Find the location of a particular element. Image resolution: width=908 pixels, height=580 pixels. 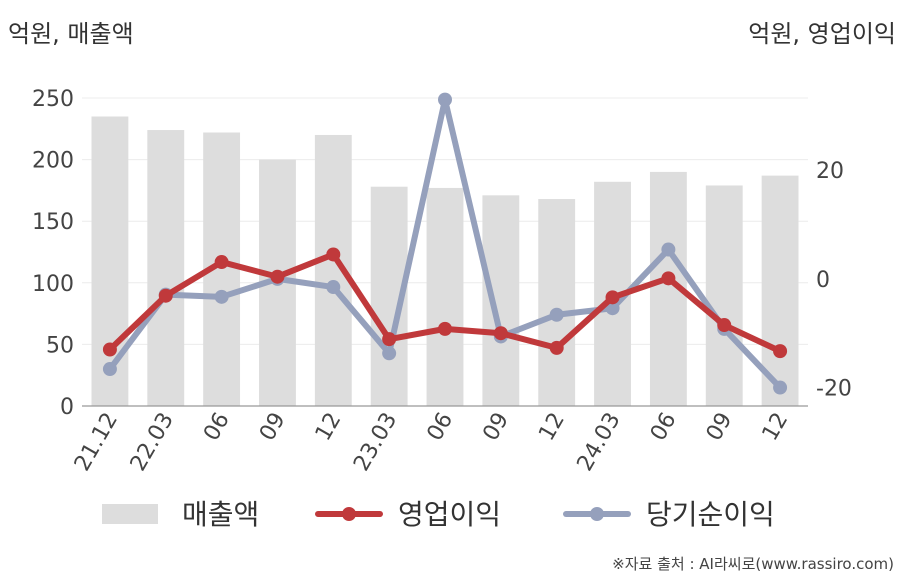

left-tick-label: 50 is located at coordinates (60, 345).